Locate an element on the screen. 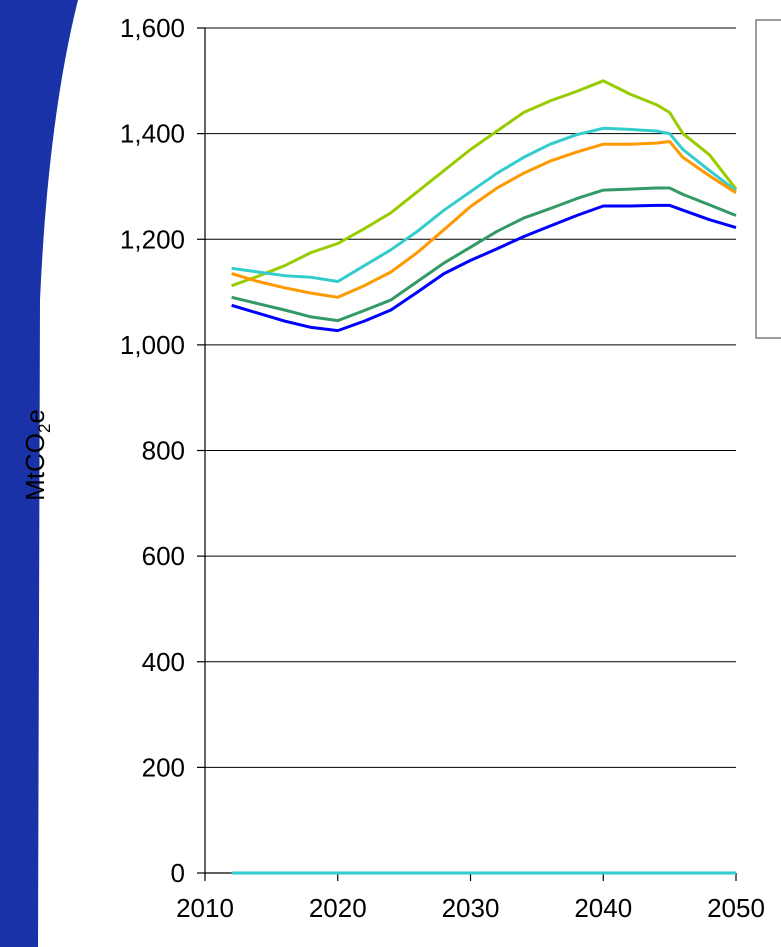 The height and width of the screenshot is (947, 781). legend-box is located at coordinates (768, 179).